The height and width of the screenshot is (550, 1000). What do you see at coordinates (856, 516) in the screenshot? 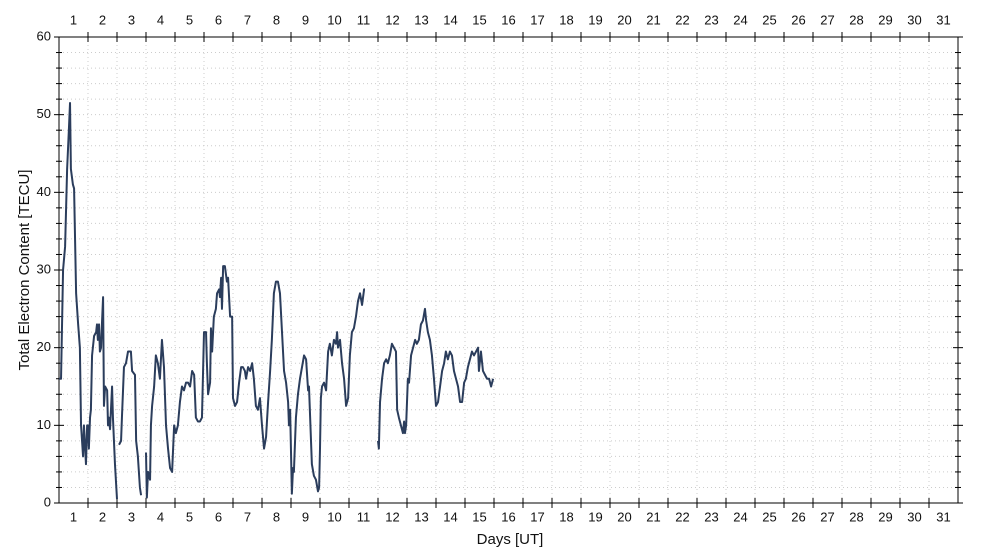
I see `x-tick-label: 28` at bounding box center [856, 516].